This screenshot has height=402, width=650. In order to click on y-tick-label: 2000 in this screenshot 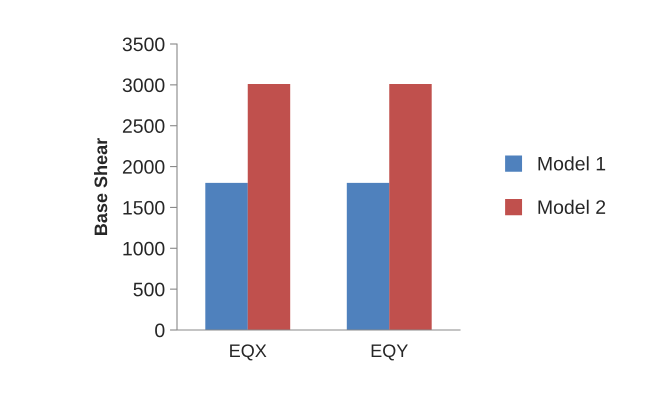, I will do `click(143, 167)`.